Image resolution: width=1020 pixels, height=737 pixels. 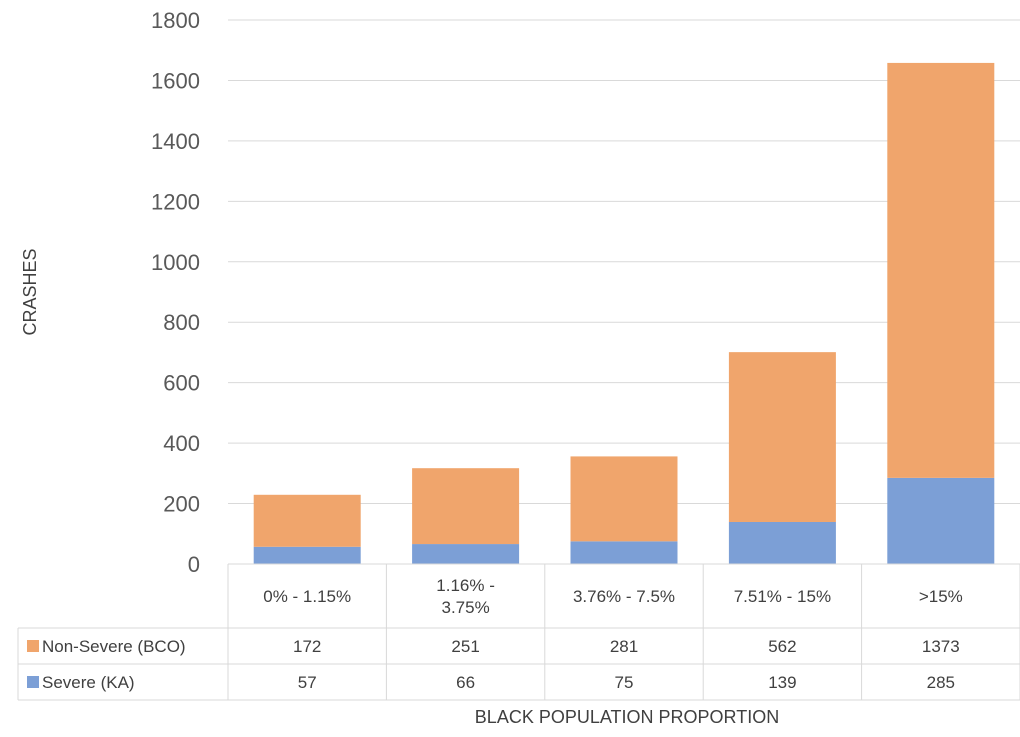 What do you see at coordinates (307, 596) in the screenshot?
I see `x-tick-label: 0% - 1.15%` at bounding box center [307, 596].